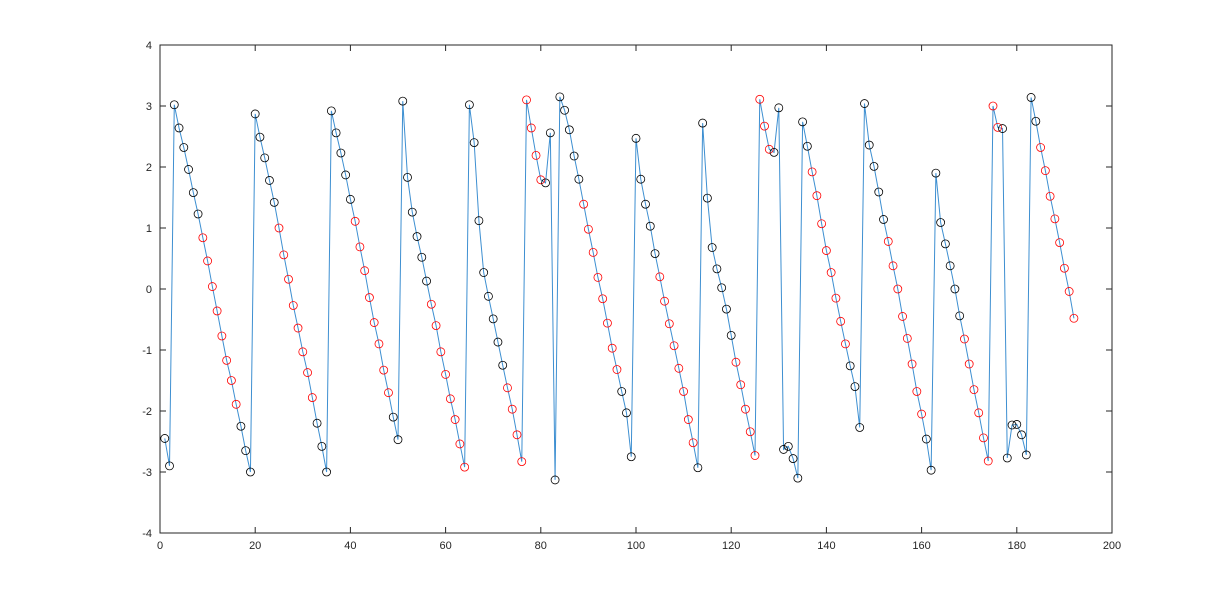 Image resolution: width=1230 pixels, height=605 pixels. I want to click on y-tick-label: -4, so click(147, 534).